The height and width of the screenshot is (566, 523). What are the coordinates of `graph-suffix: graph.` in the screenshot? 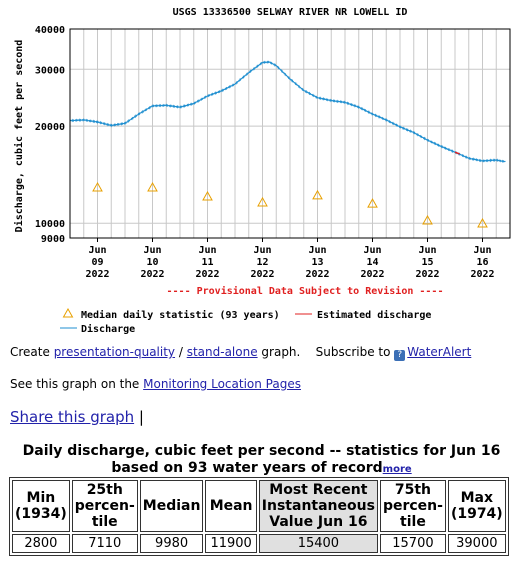 It's located at (279, 352).